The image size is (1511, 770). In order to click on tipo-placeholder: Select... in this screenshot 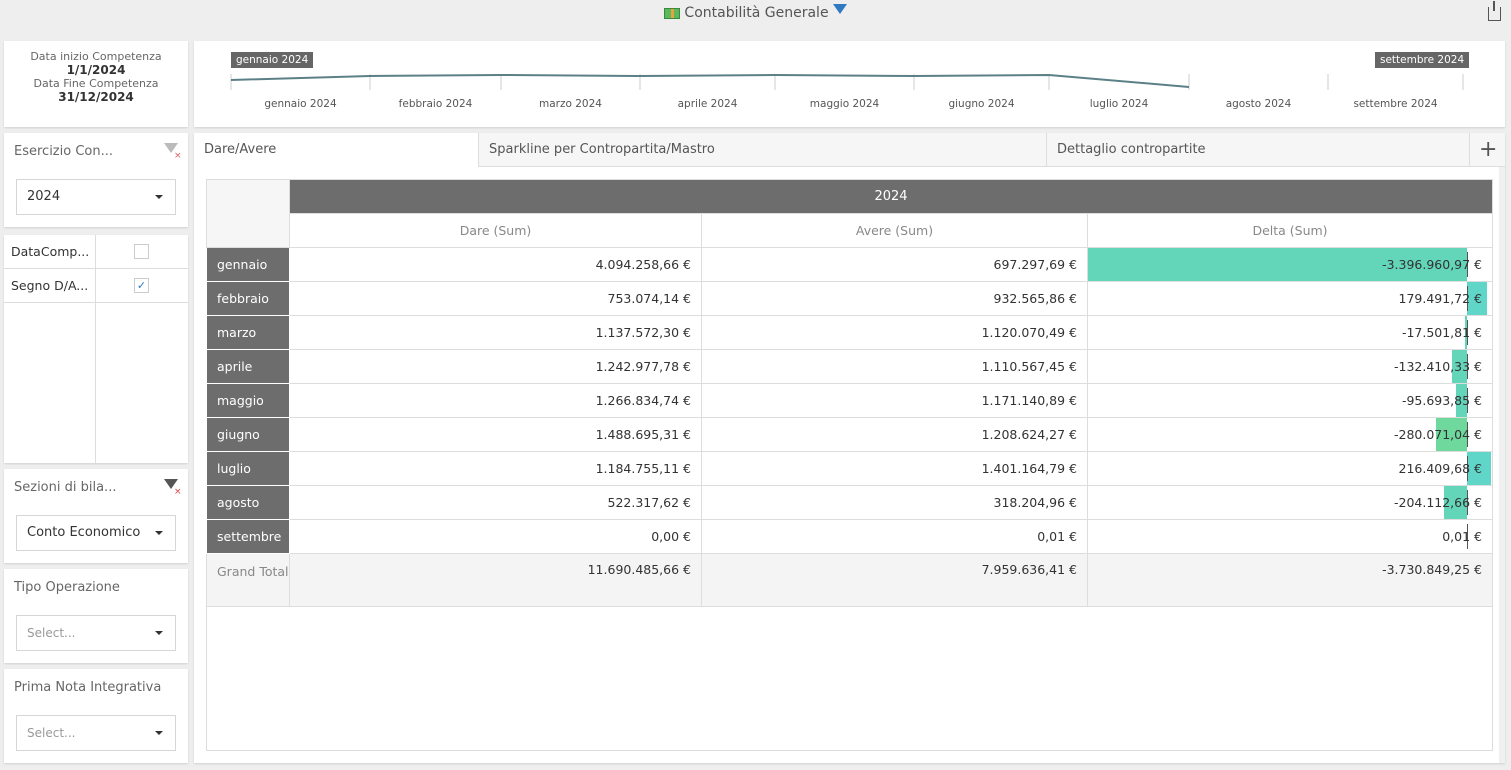, I will do `click(51, 633)`.